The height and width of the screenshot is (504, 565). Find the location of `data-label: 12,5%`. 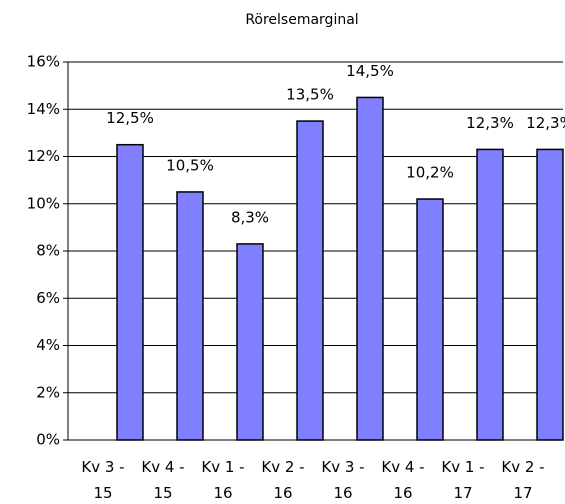

data-label: 12,5% is located at coordinates (130, 118).